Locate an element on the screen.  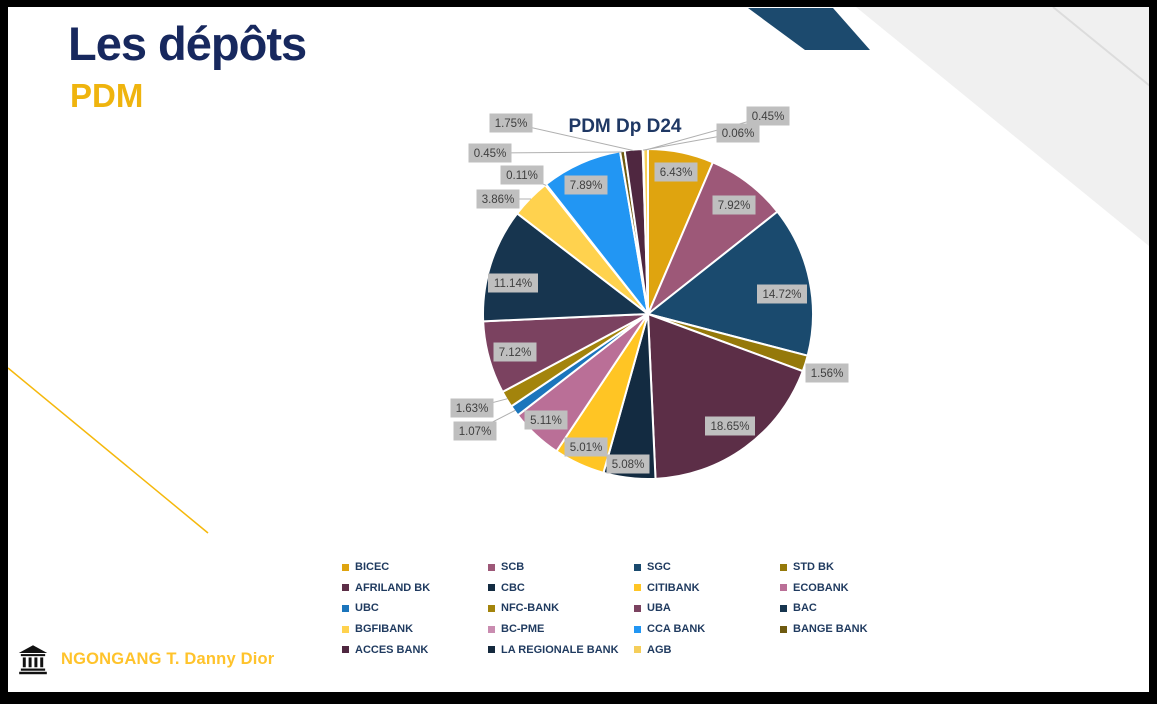
legend-item-acces-bank: ACCES BANK is located at coordinates (415, 649).